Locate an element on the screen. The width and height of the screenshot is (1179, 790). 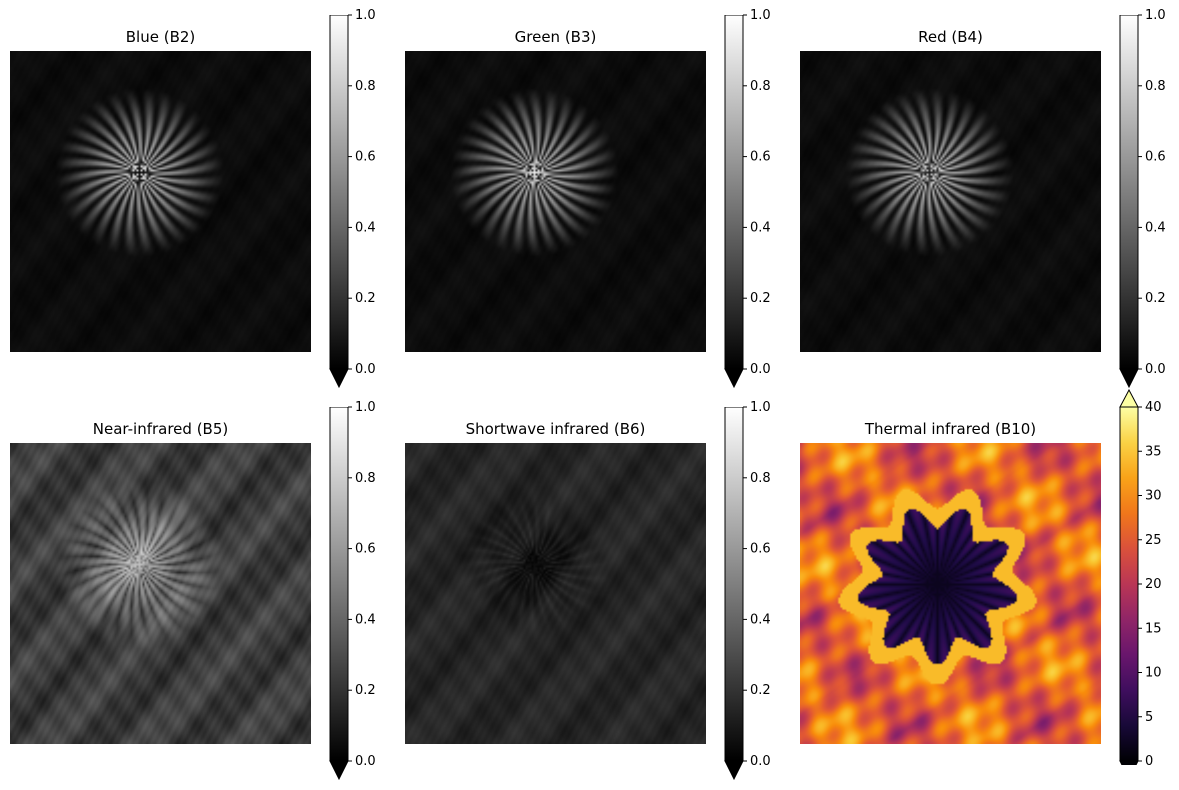
tick-label: 40 is located at coordinates (1153, 407).